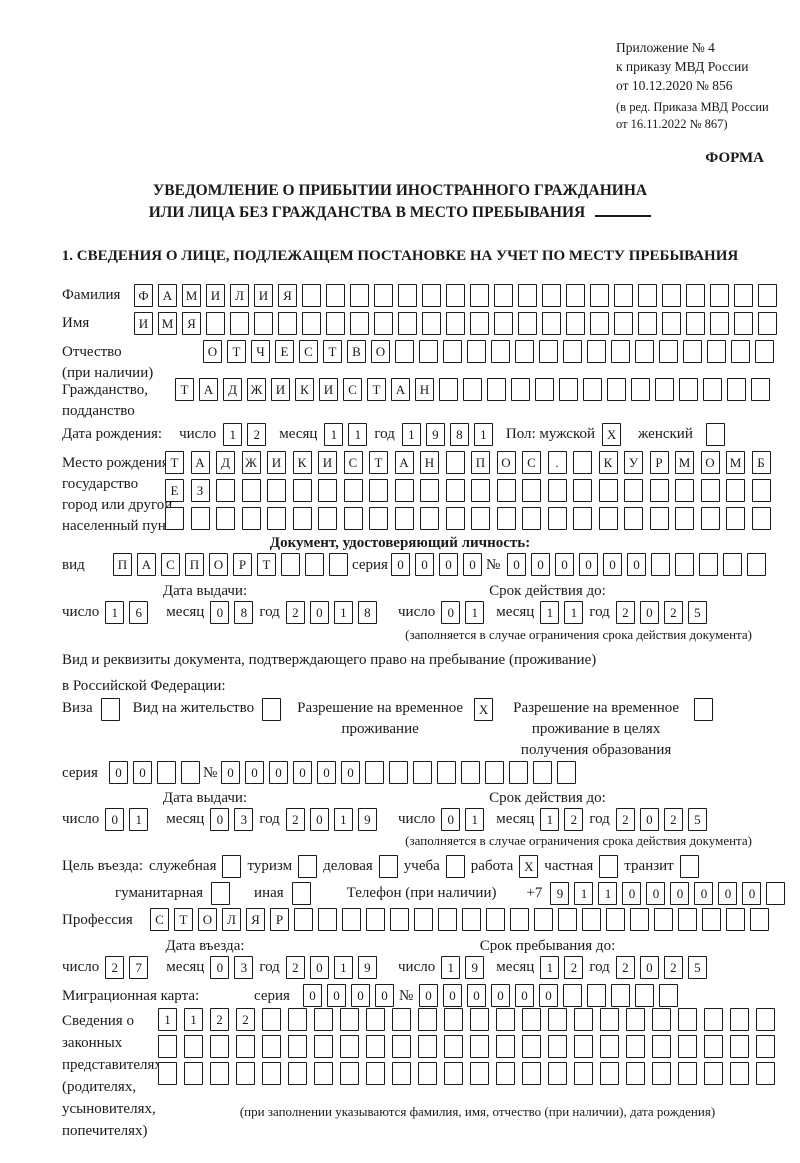  What do you see at coordinates (191, 323) in the screenshot?
I see `char-cell: Я` at bounding box center [191, 323].